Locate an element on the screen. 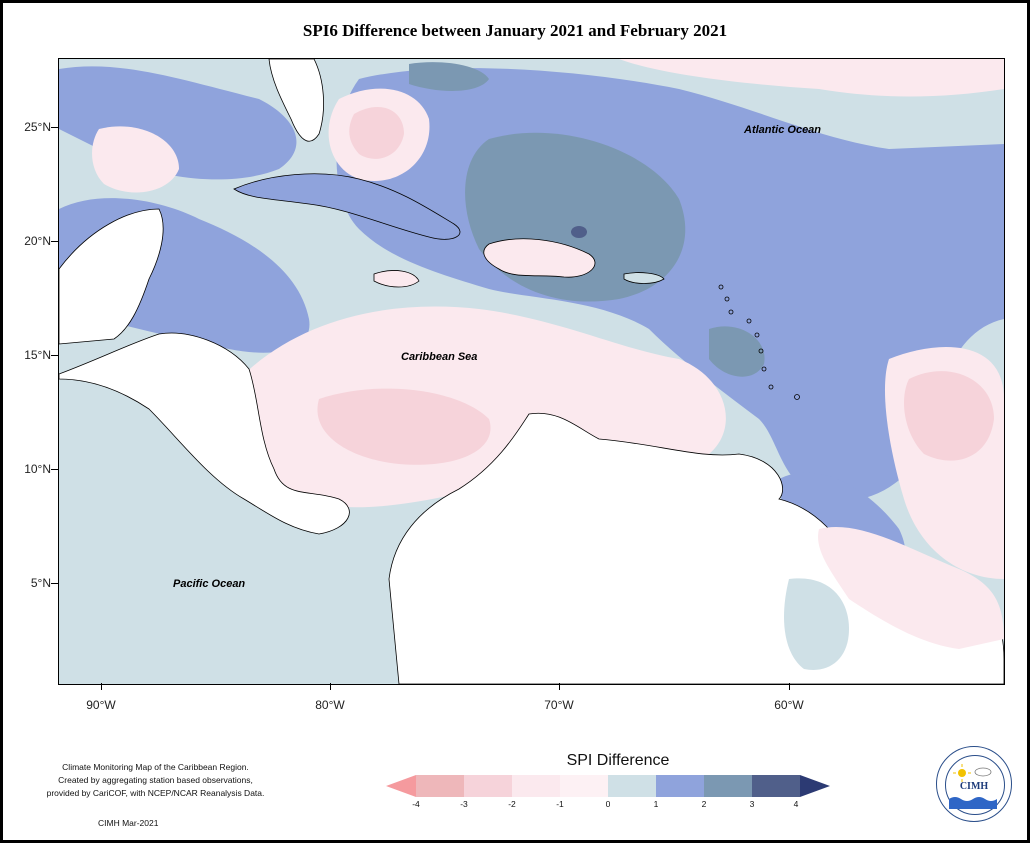 This screenshot has height=843, width=1030. legend-colorbar is located at coordinates (608, 786).